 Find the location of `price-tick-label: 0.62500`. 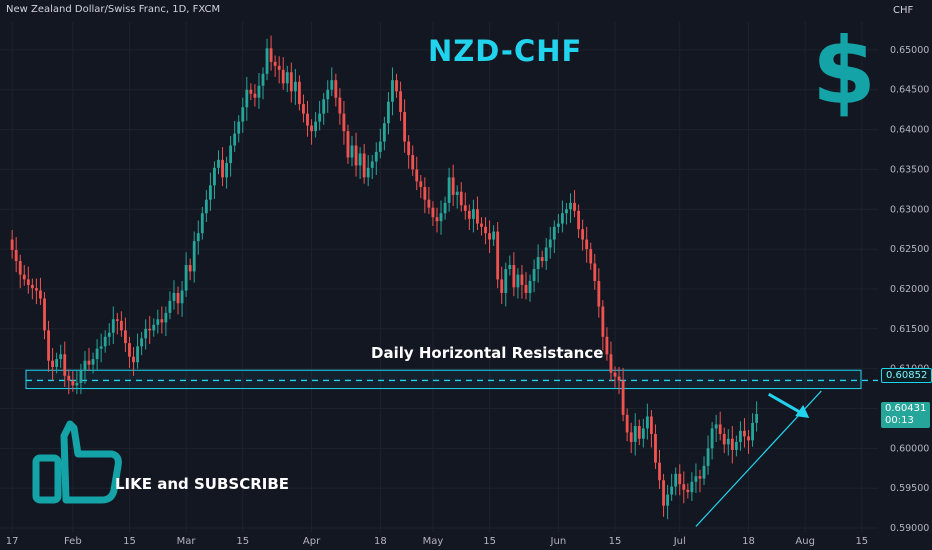

price-tick-label: 0.62500 is located at coordinates (909, 249).